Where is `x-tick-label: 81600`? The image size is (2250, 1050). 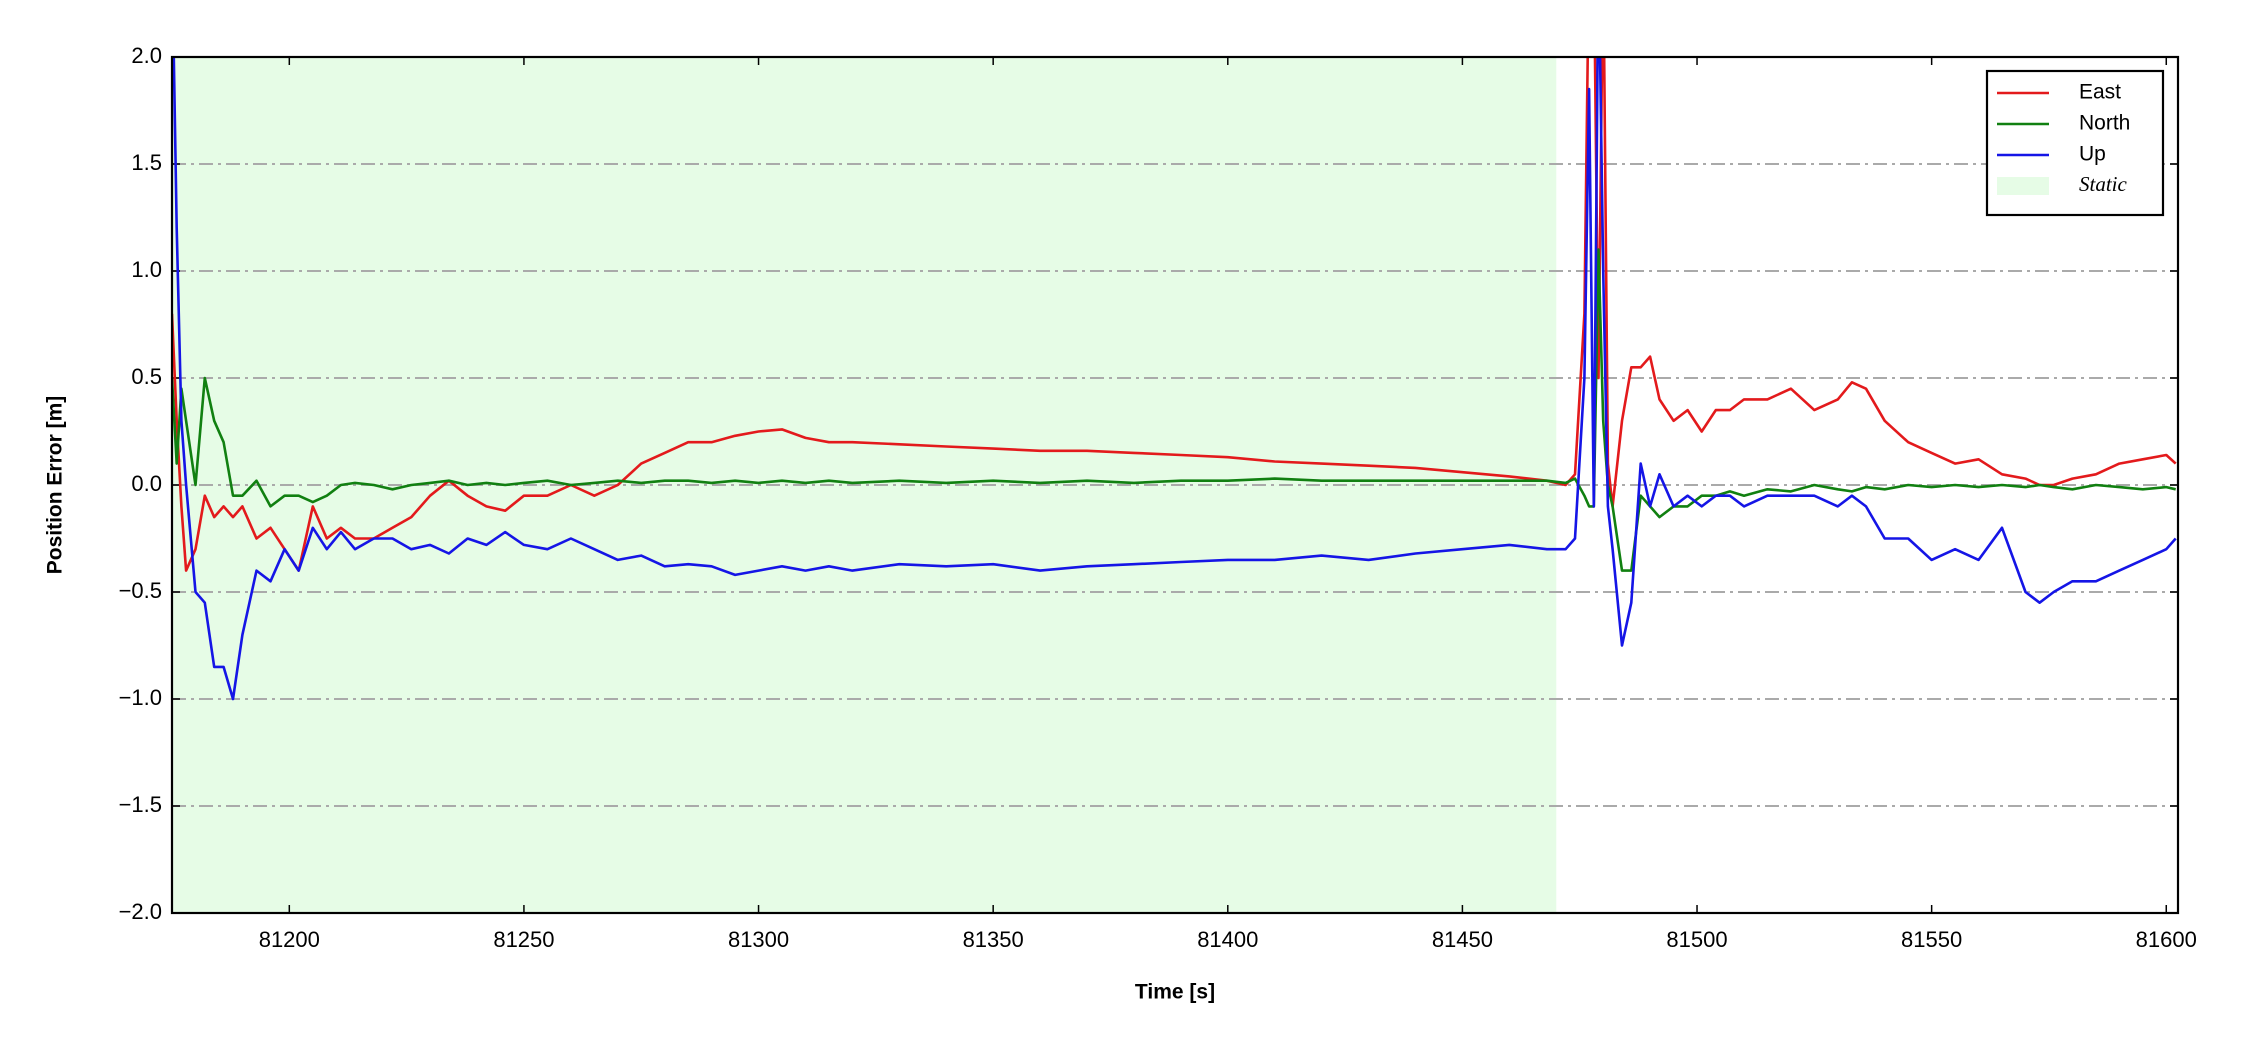
x-tick-label: 81600 is located at coordinates (2166, 939).